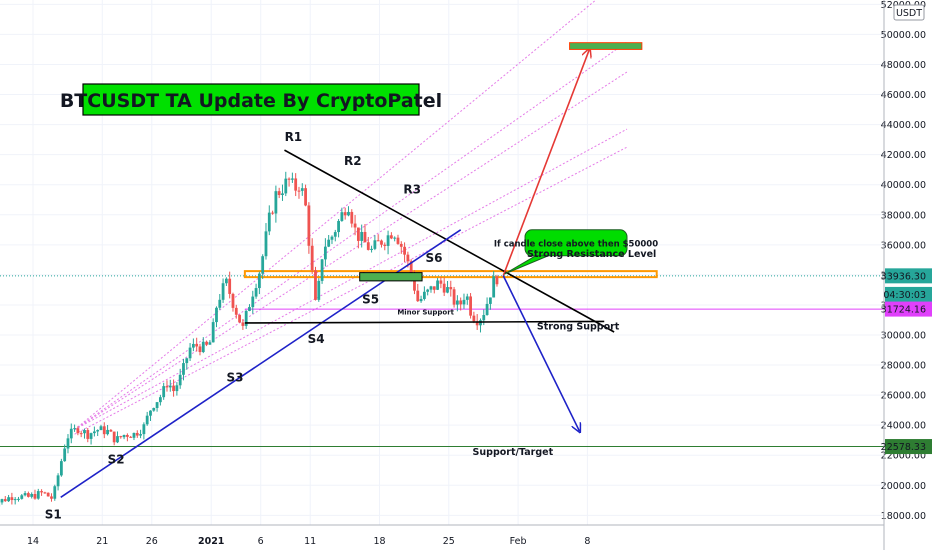 This screenshot has height=550, width=932. I want to click on bearish-arrow, so click(540, 353).